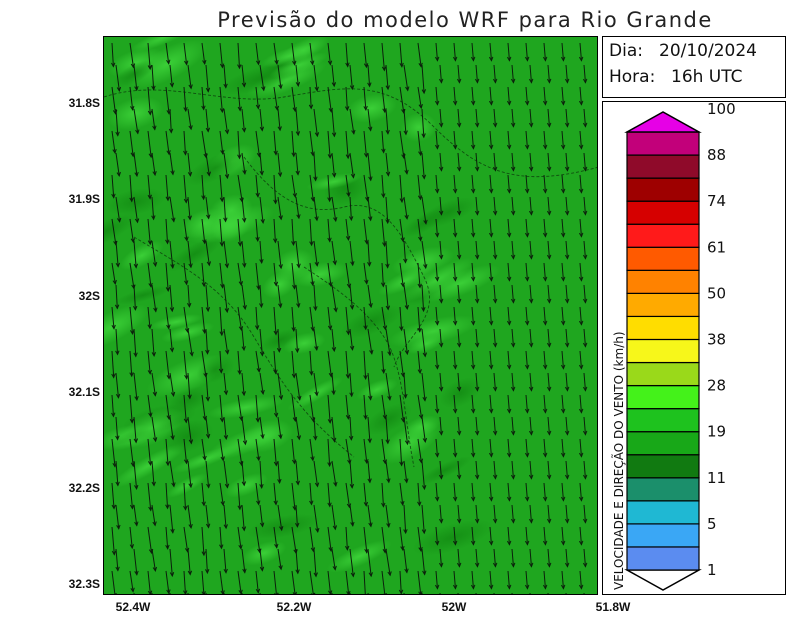 The image size is (800, 618). Describe the element at coordinates (716, 201) in the screenshot. I see `colorbar-tick-label: 74` at that location.